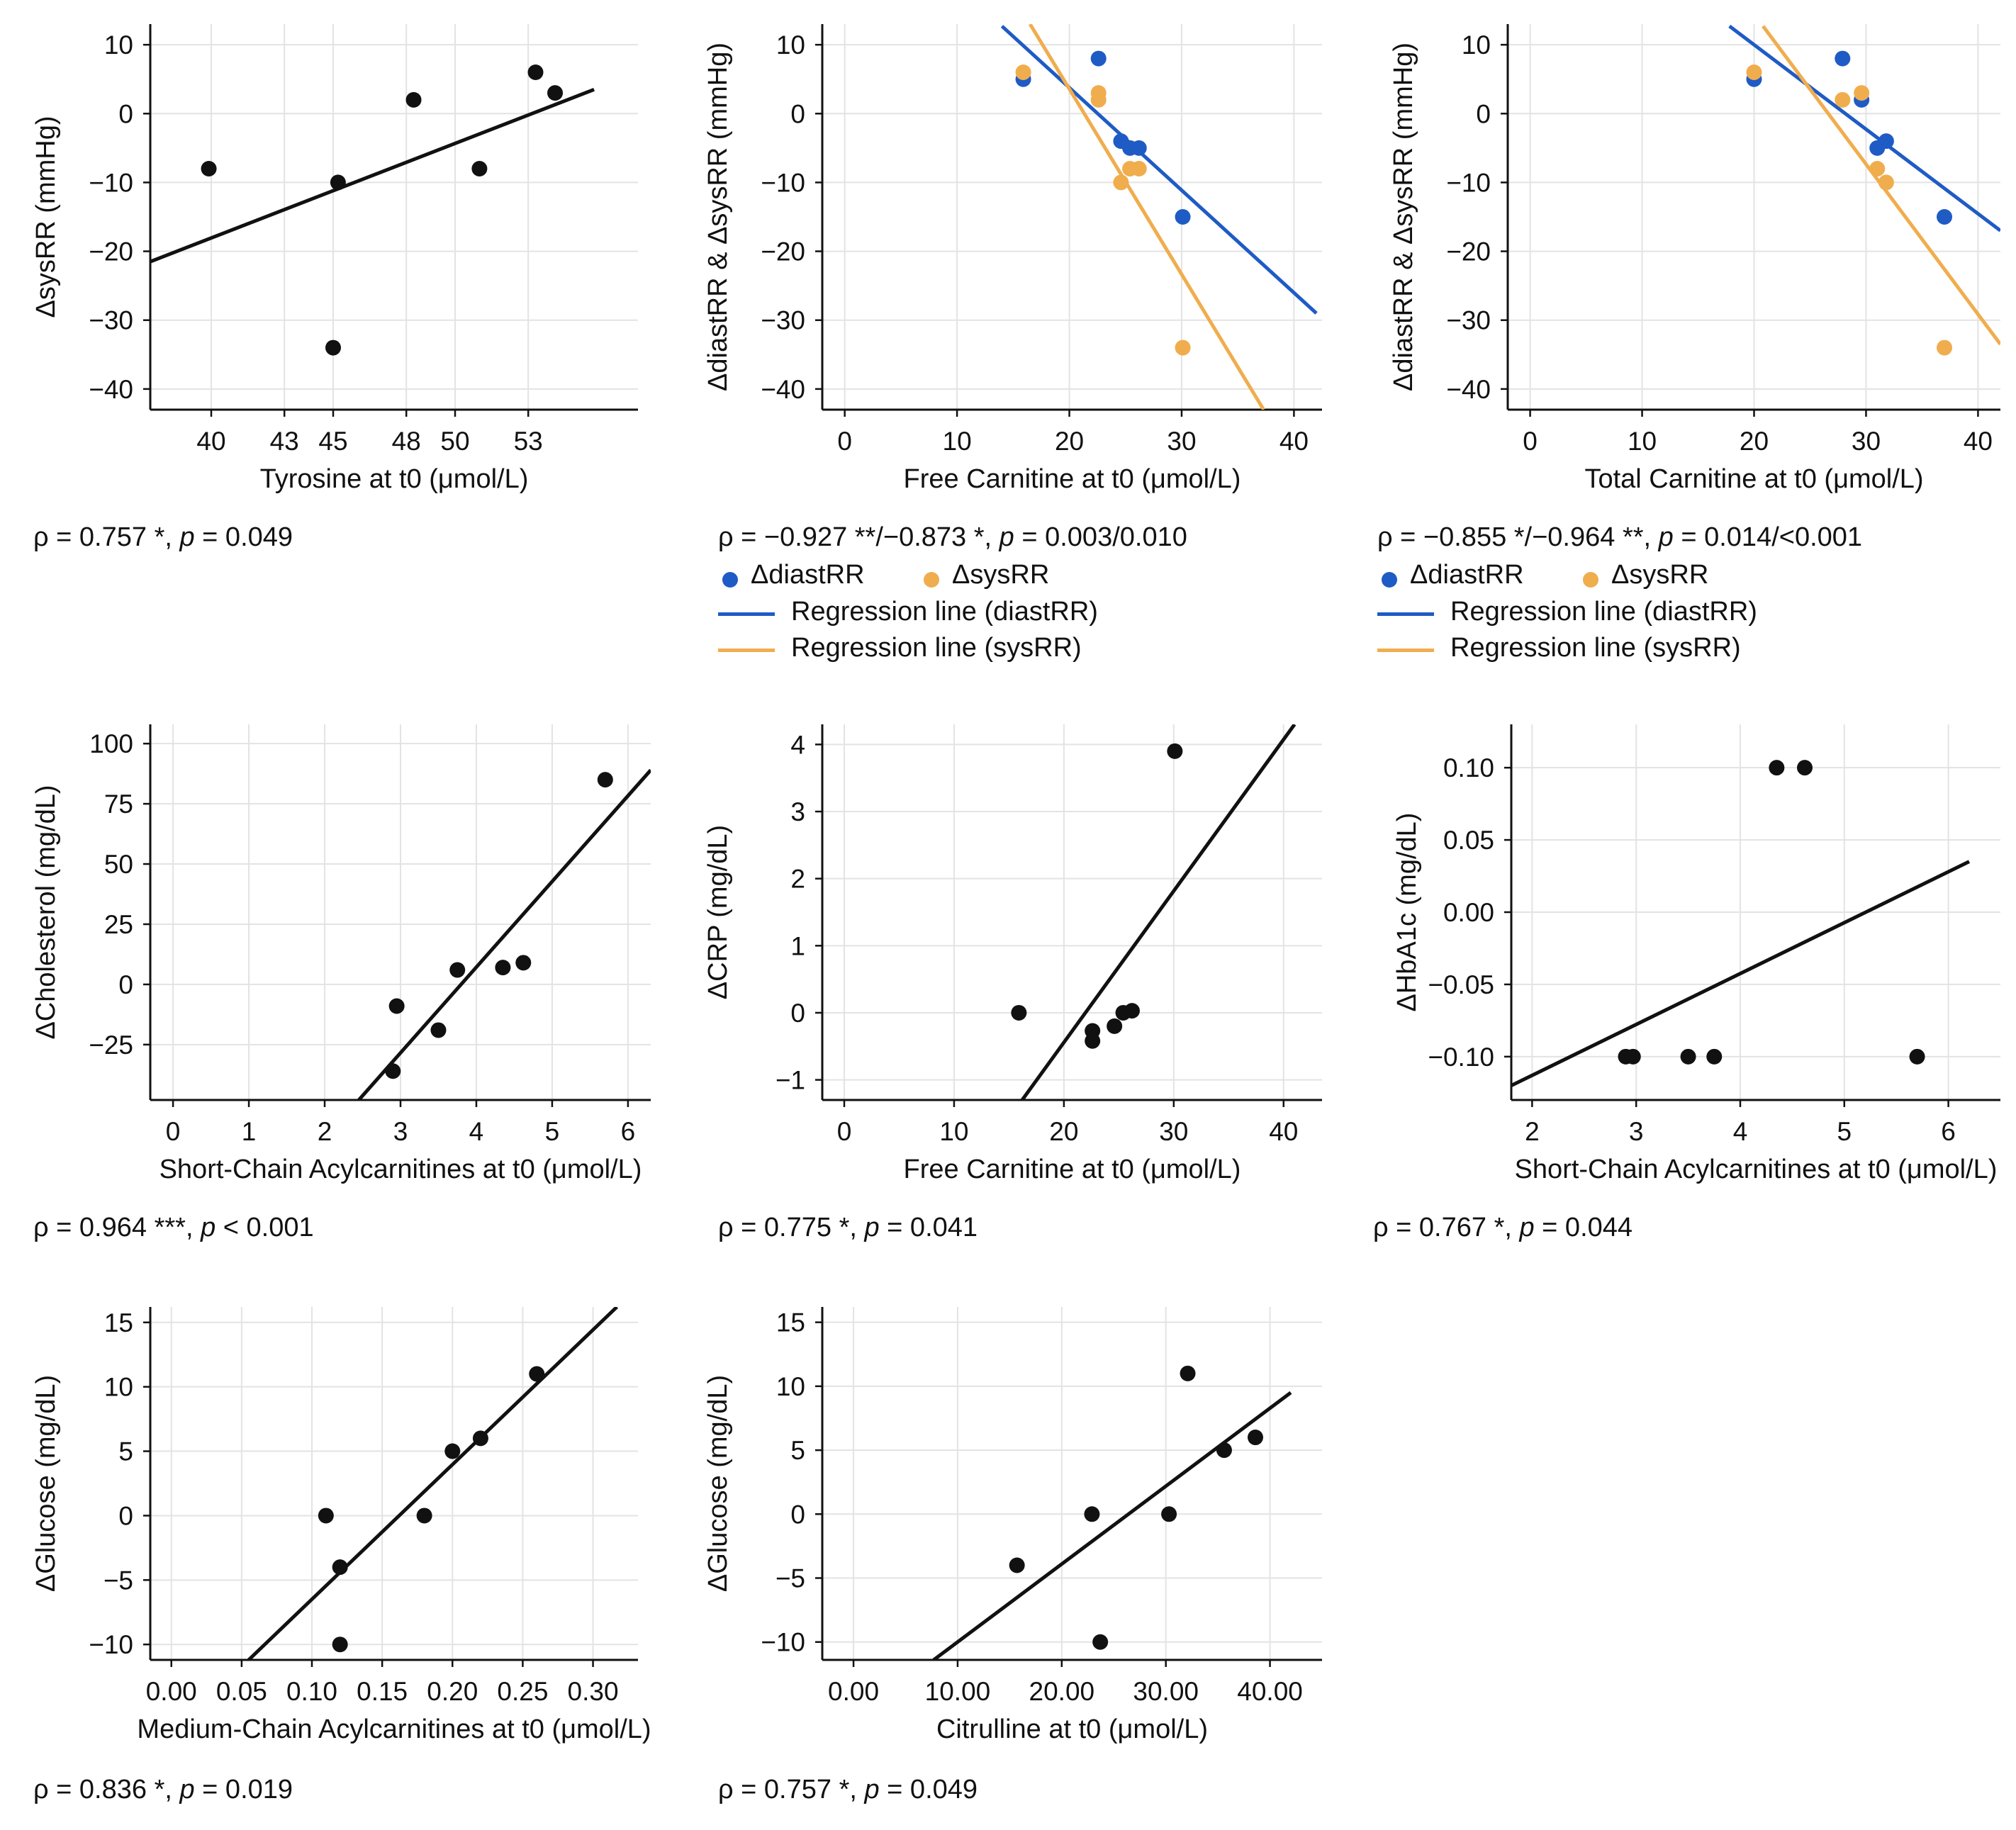  What do you see at coordinates (629, 1131) in the screenshot?
I see `x-tick-label: 6` at bounding box center [629, 1131].